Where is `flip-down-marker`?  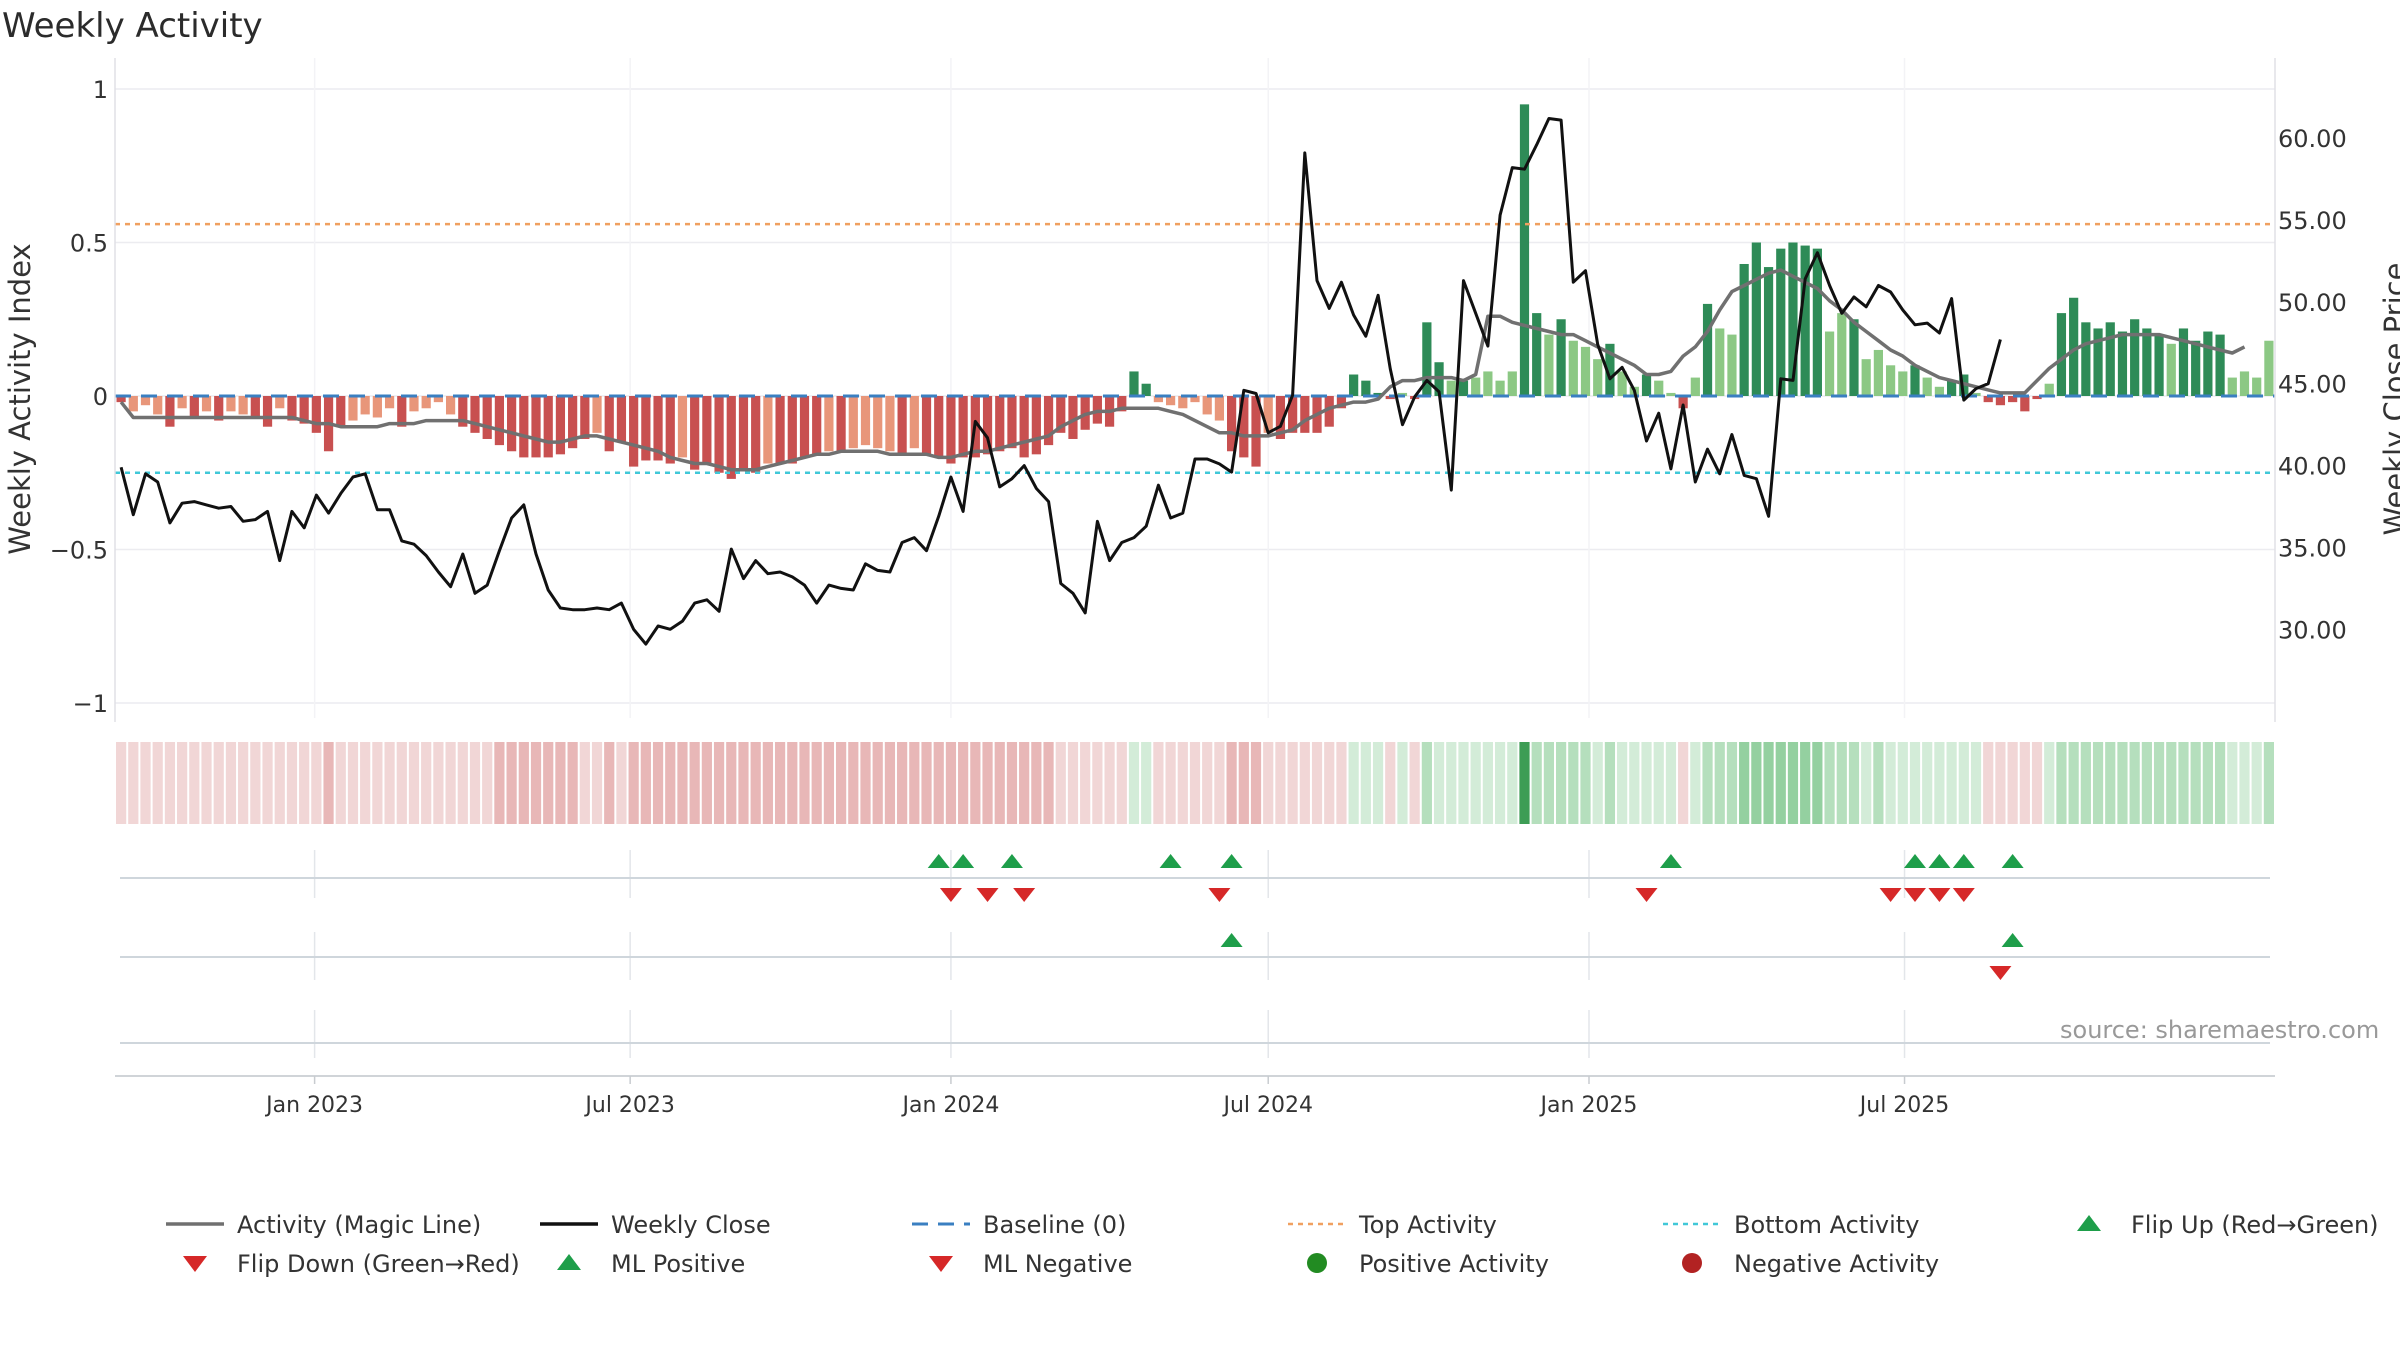 flip-down-marker is located at coordinates (950, 895).